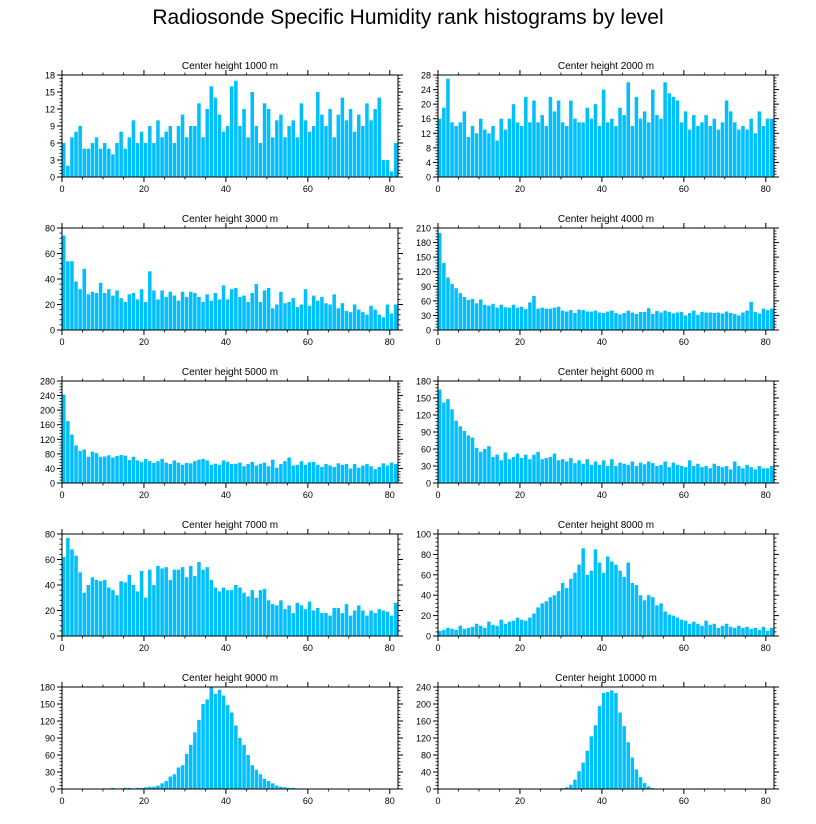 The width and height of the screenshot is (816, 824). What do you see at coordinates (426, 134) in the screenshot?
I see `y-tick-label: 12` at bounding box center [426, 134].